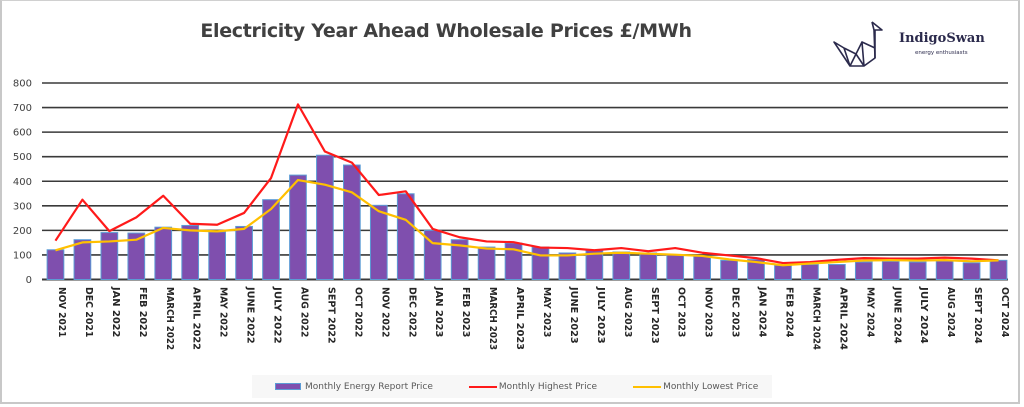 This screenshot has width=1024, height=407. What do you see at coordinates (22, 231) in the screenshot?
I see `y-tick-label: 200` at bounding box center [22, 231].